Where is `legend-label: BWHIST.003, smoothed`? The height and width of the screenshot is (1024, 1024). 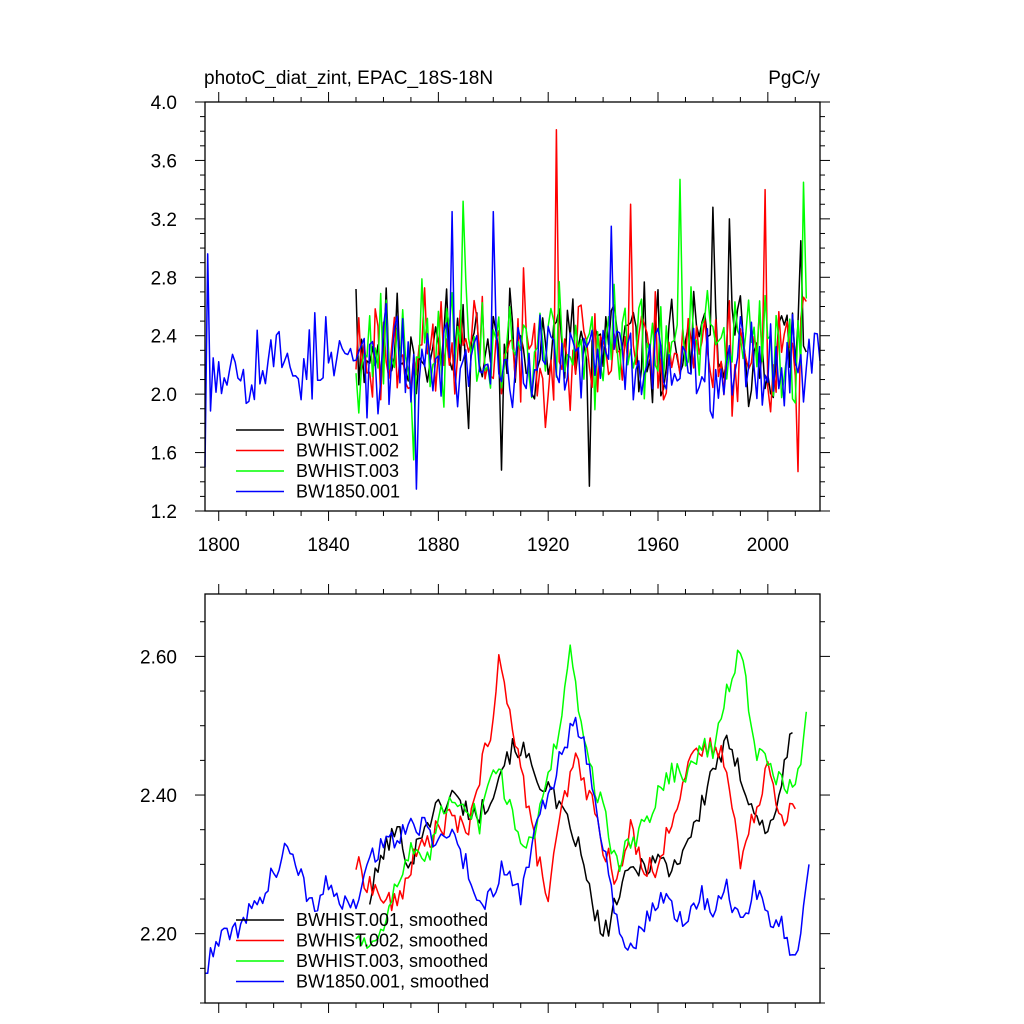 legend-label: BWHIST.003, smoothed is located at coordinates (392, 961).